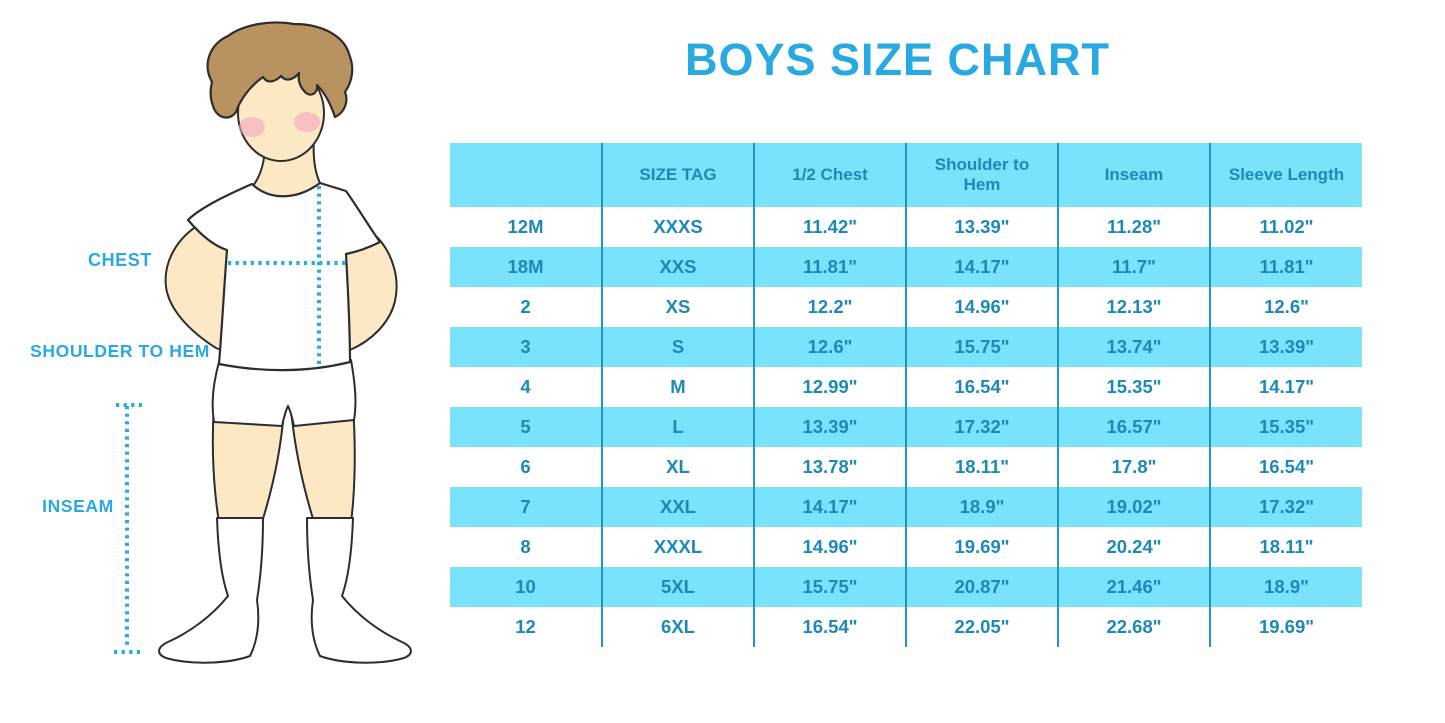 This screenshot has width=1445, height=723. What do you see at coordinates (1133, 427) in the screenshot?
I see `table-cell: 16.57"` at bounding box center [1133, 427].